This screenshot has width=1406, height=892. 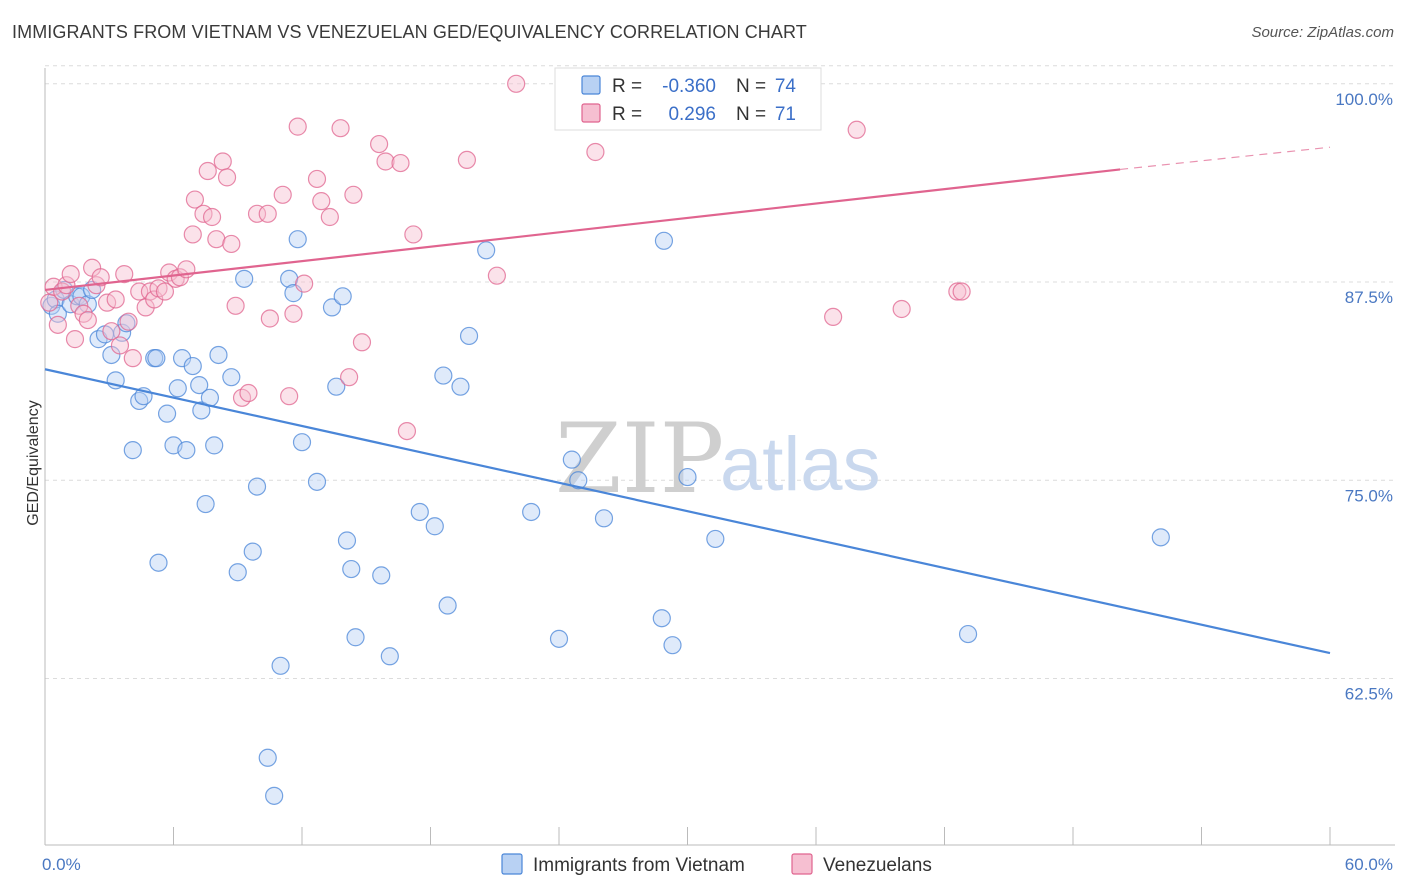 What do you see at coordinates (1364, 397) in the screenshot?
I see `y-tick-labels: 62.5% 75.0% 87.5% 100.0%` at bounding box center [1364, 397].